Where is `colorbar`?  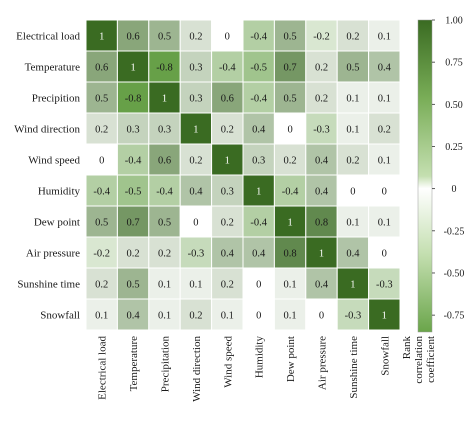 colorbar is located at coordinates (425, 176).